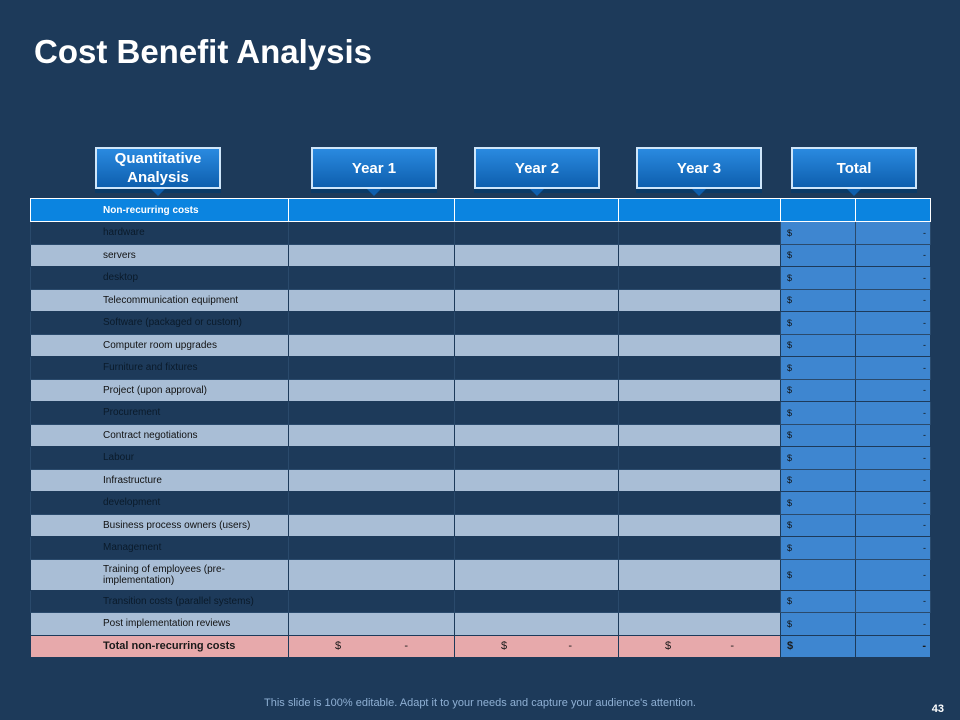 This screenshot has height=720, width=960. I want to click on table-row: Post implementation reviews $ -, so click(480, 624).